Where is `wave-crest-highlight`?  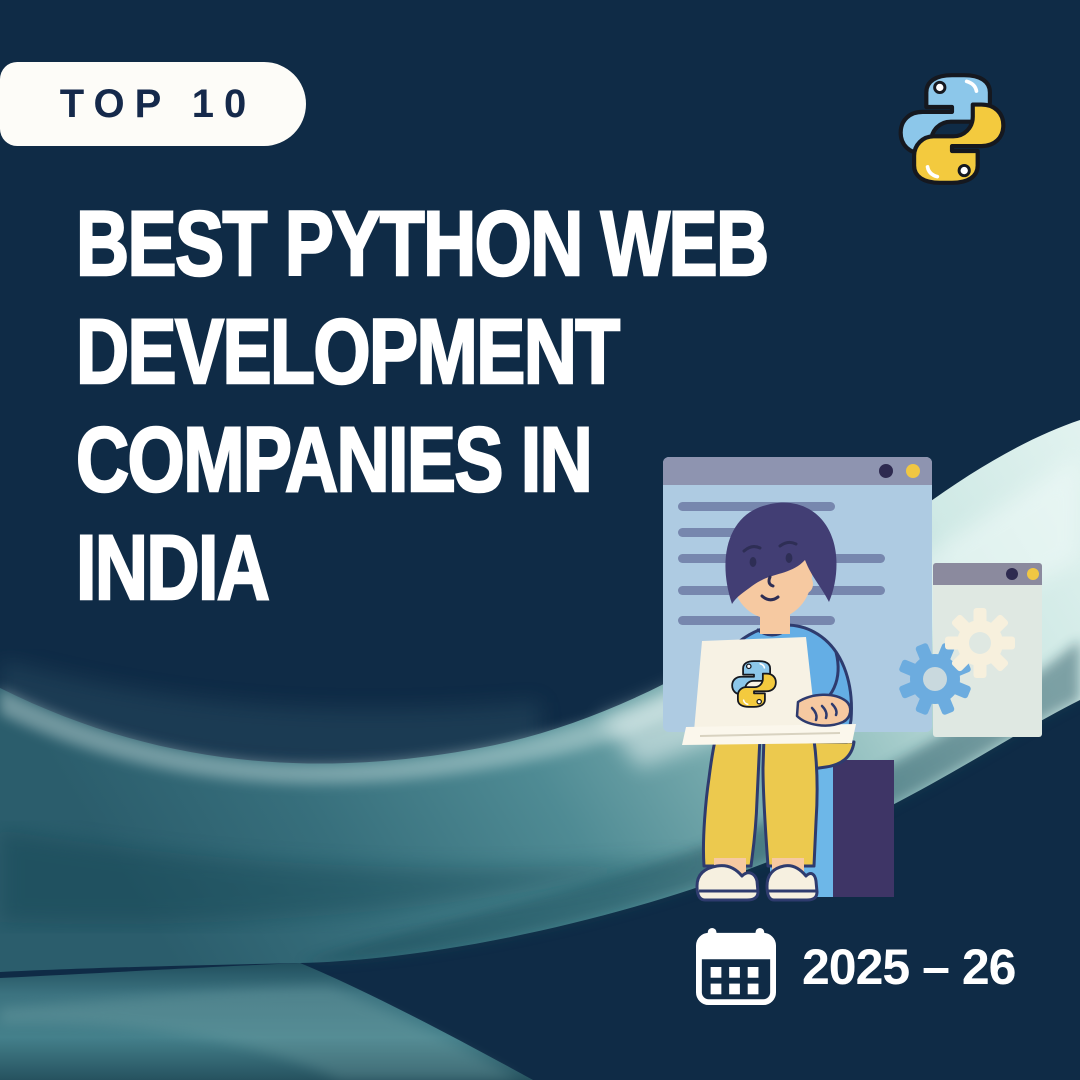
wave-crest-highlight is located at coordinates (380, 716).